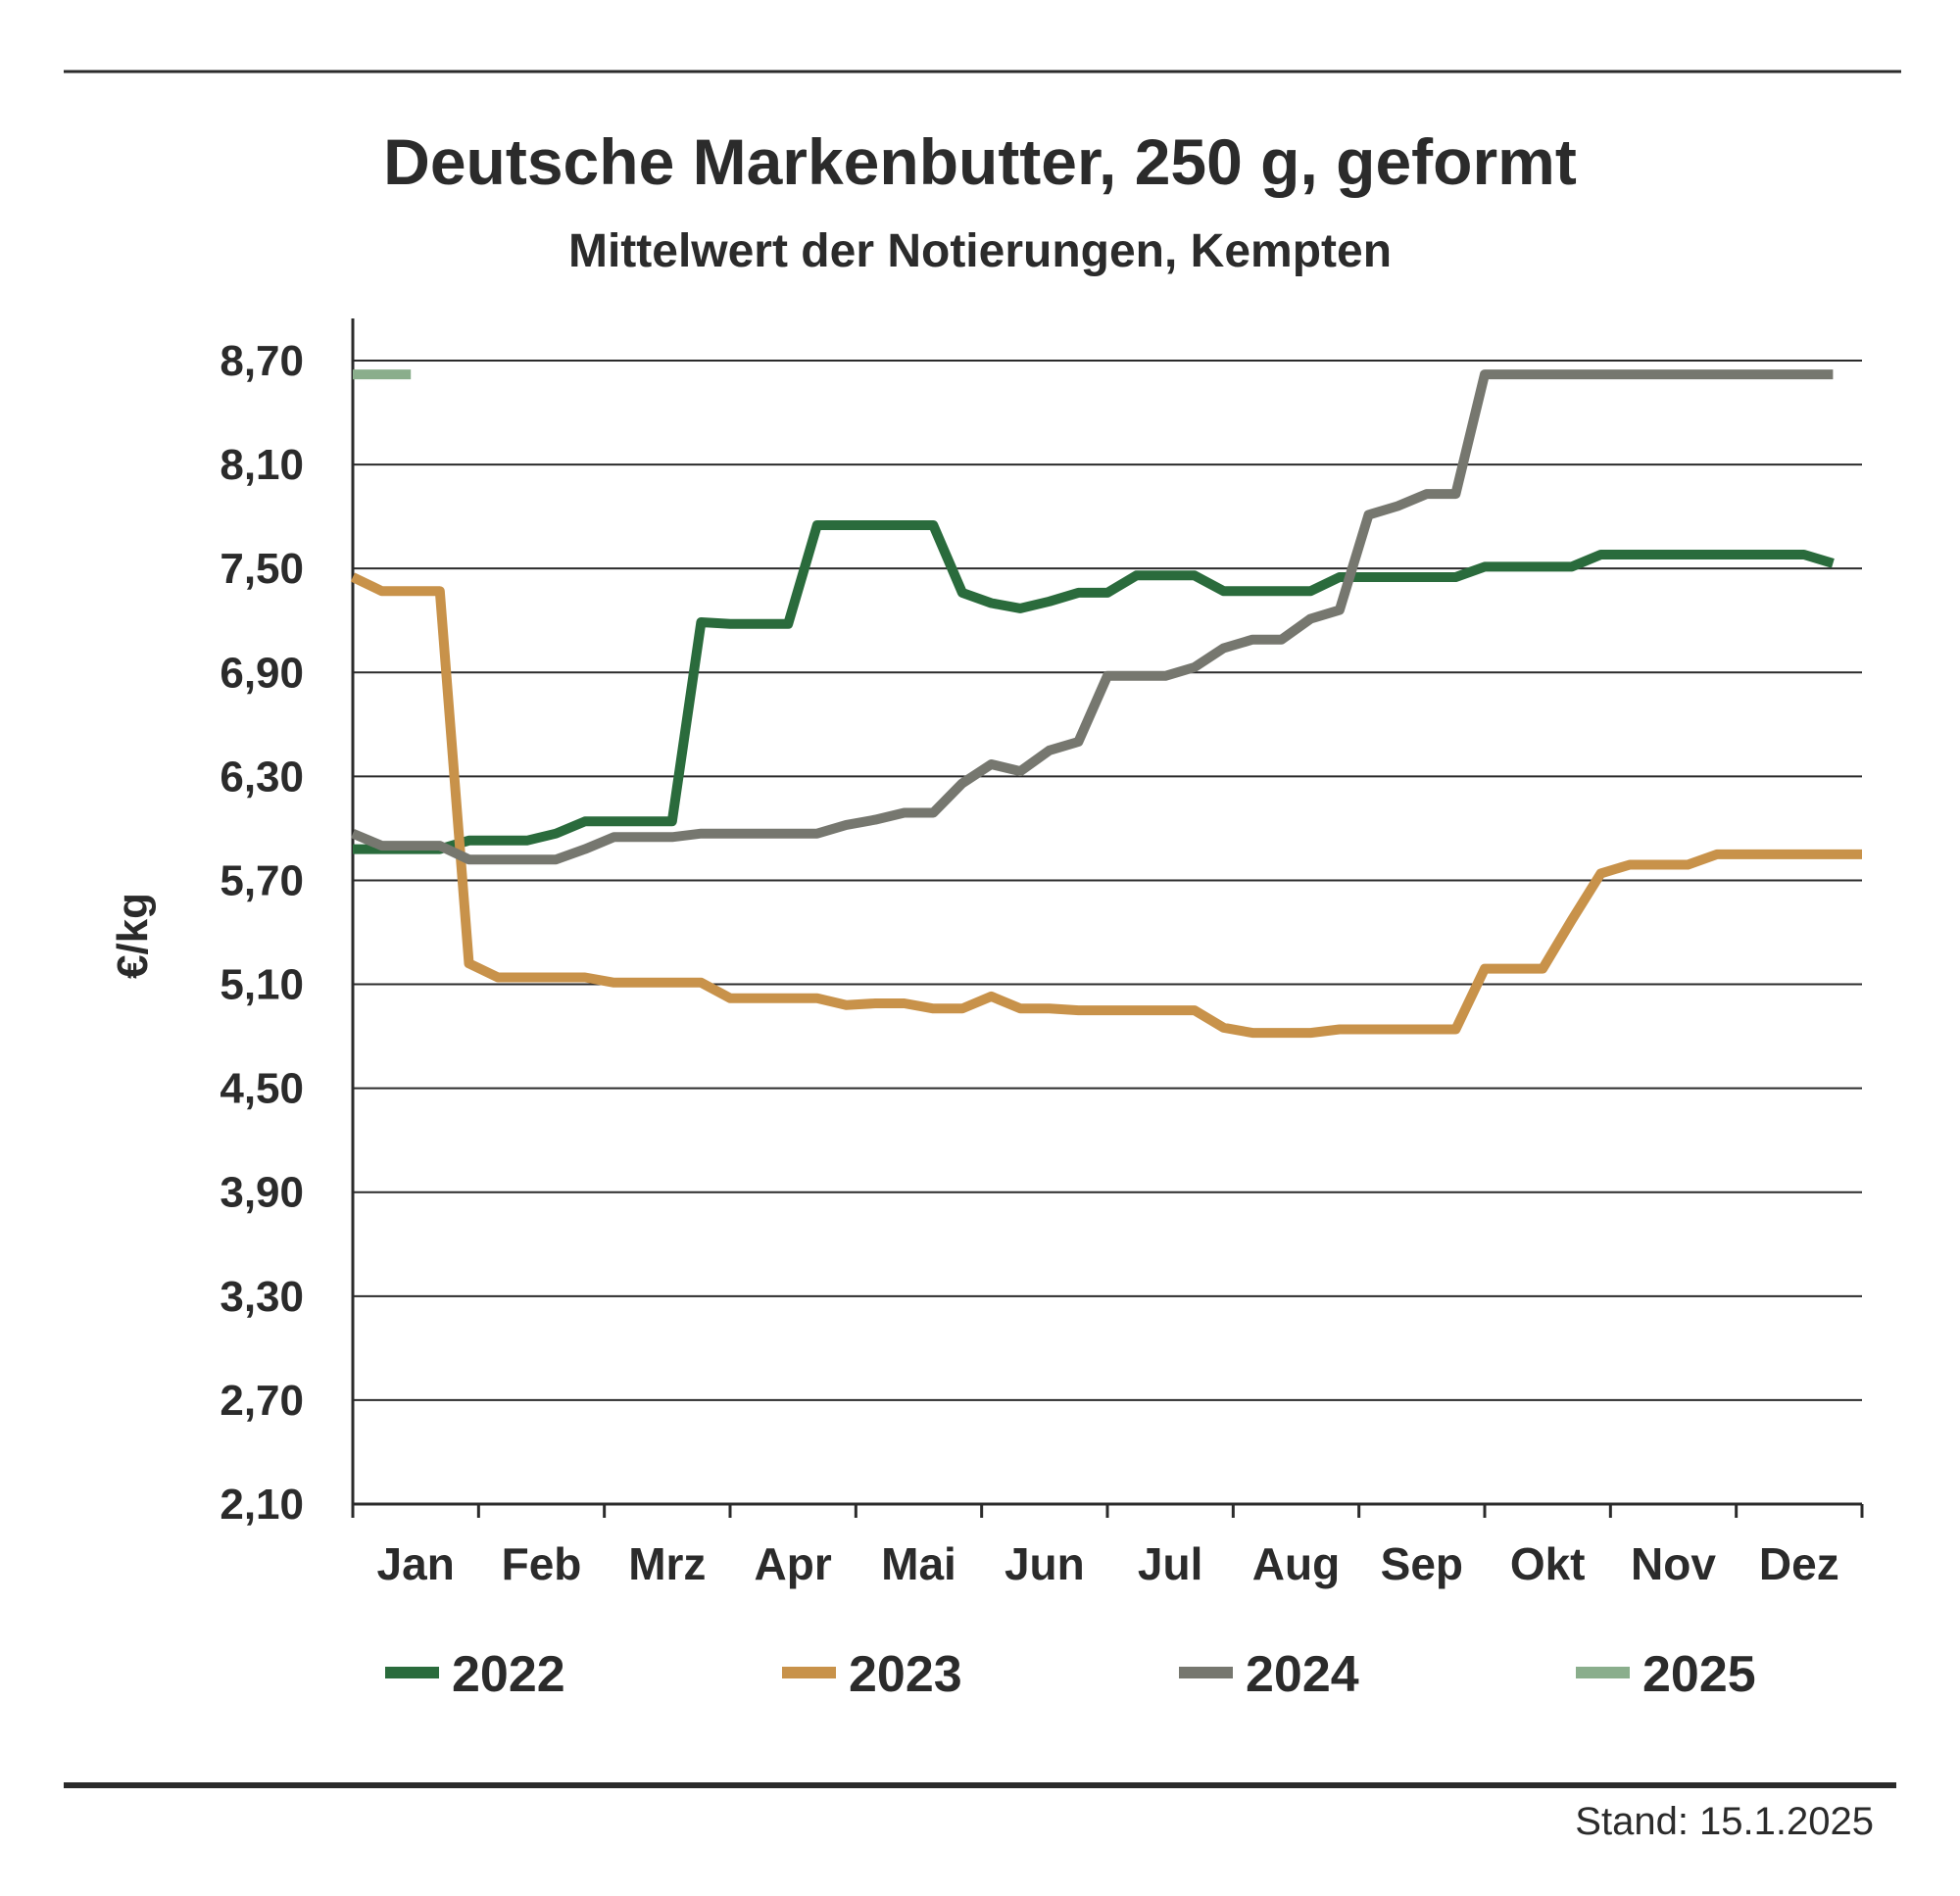  I want to click on x-tick-label: Jan, so click(416, 1564).